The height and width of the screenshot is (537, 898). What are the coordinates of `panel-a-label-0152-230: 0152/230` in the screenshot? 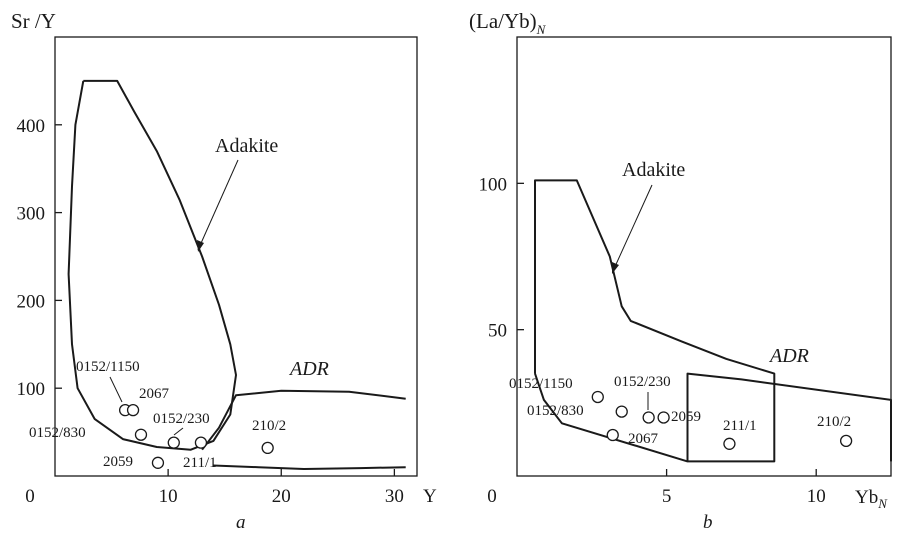 It's located at (181, 419).